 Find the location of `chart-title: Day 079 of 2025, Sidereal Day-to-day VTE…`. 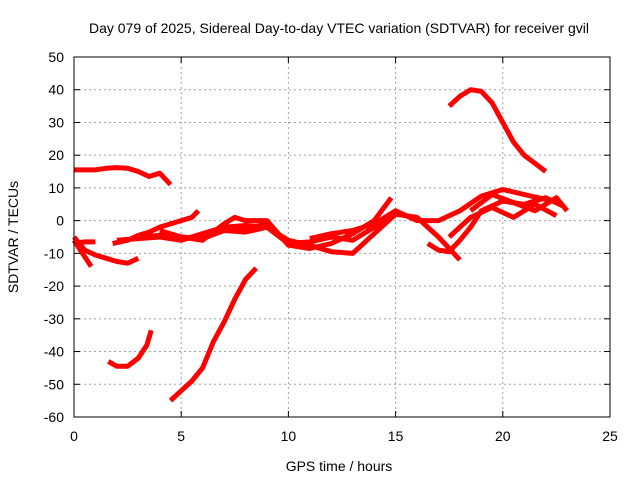

chart-title: Day 079 of 2025, Sidereal Day-to-day VTE… is located at coordinates (339, 28).